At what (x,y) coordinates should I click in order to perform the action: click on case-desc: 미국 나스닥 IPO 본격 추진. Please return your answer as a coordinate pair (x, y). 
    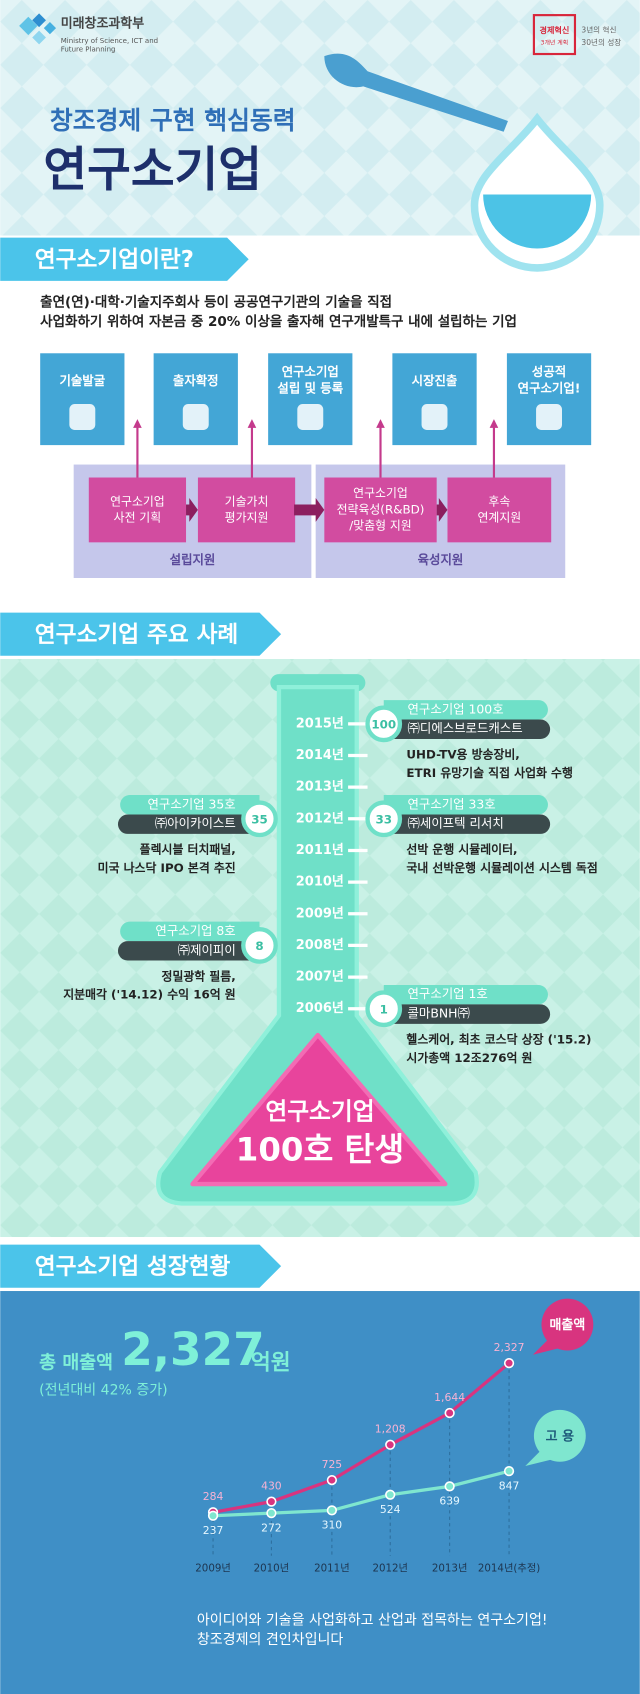
    Looking at the image, I should click on (167, 868).